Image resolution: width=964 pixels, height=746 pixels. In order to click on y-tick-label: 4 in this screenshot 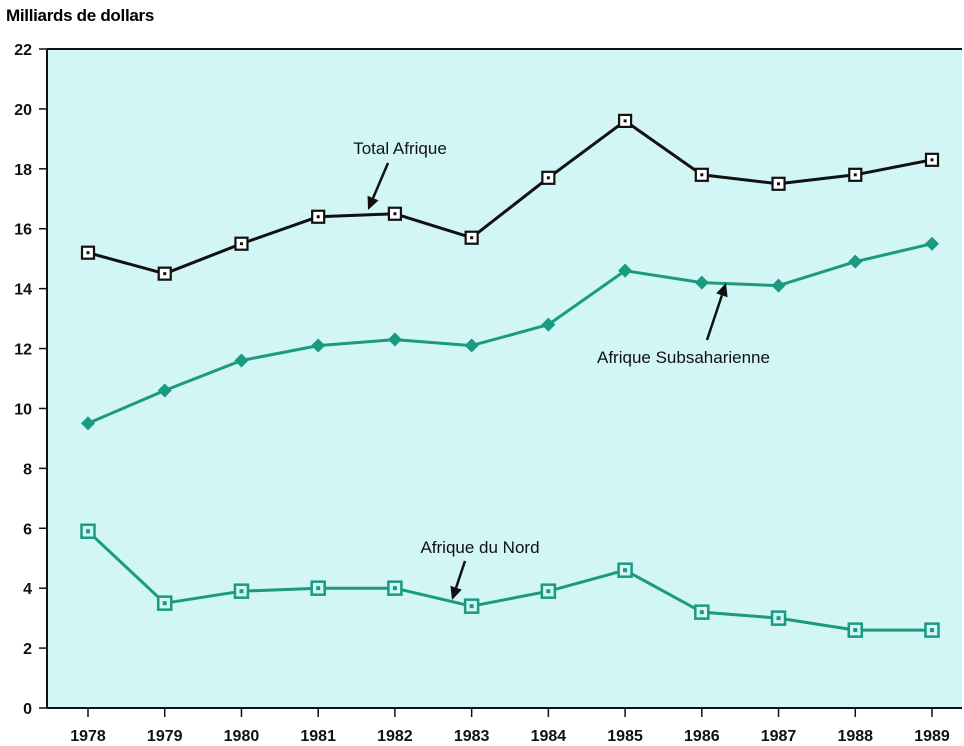, I will do `click(27, 589)`.